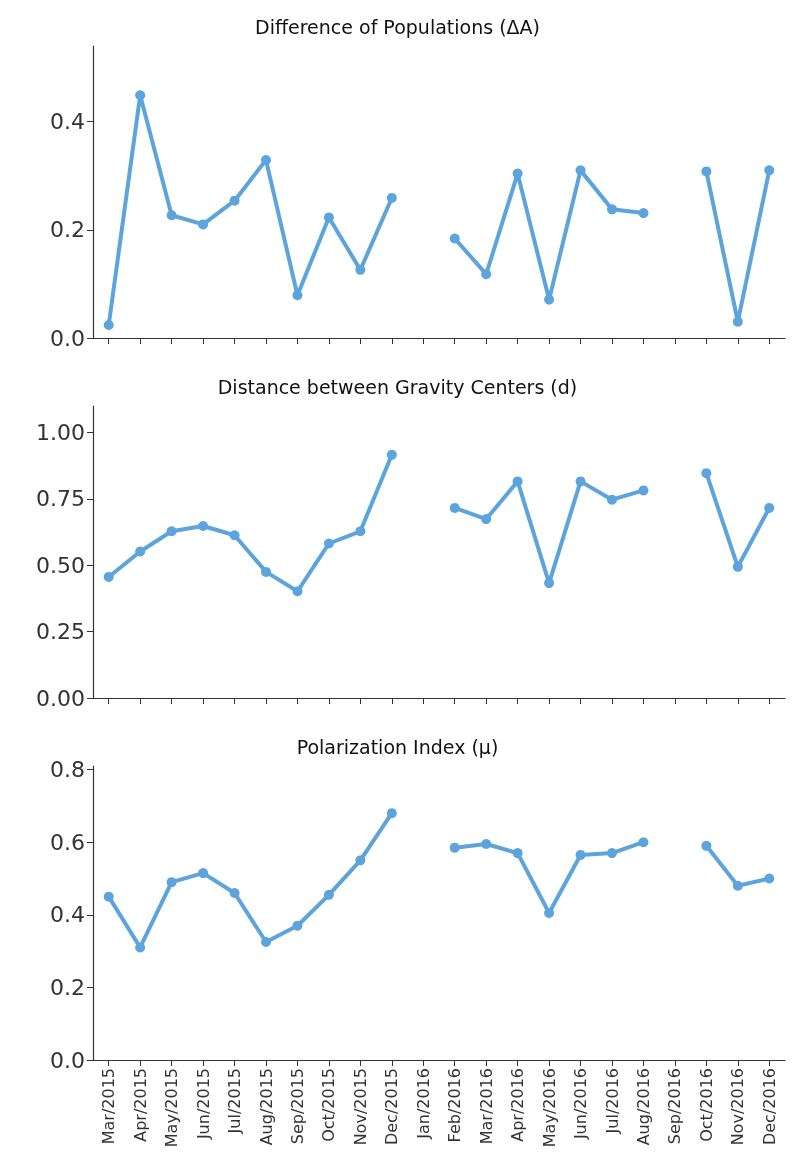 The width and height of the screenshot is (795, 1169). Describe the element at coordinates (60, 565) in the screenshot. I see `y-tick-label: 0.50` at that location.